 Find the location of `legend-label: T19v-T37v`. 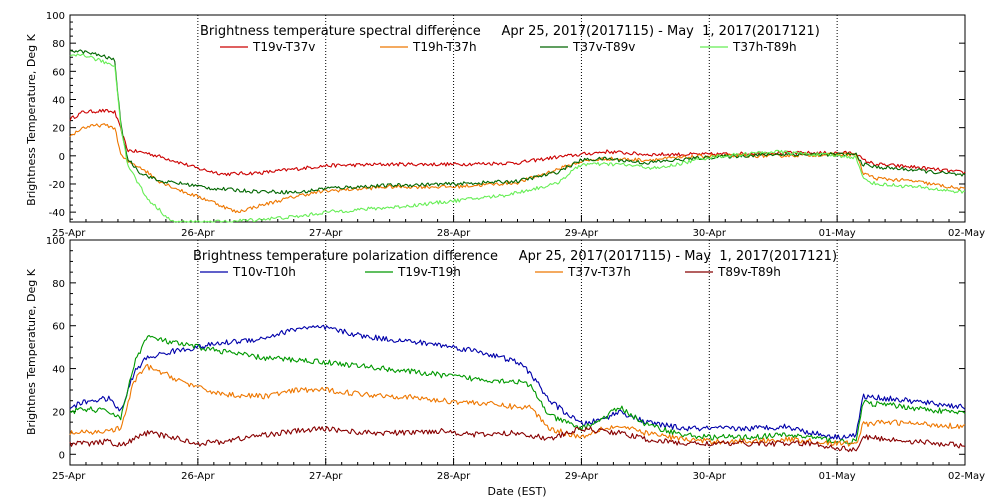

legend-label: T19v-T37v is located at coordinates (283, 47).